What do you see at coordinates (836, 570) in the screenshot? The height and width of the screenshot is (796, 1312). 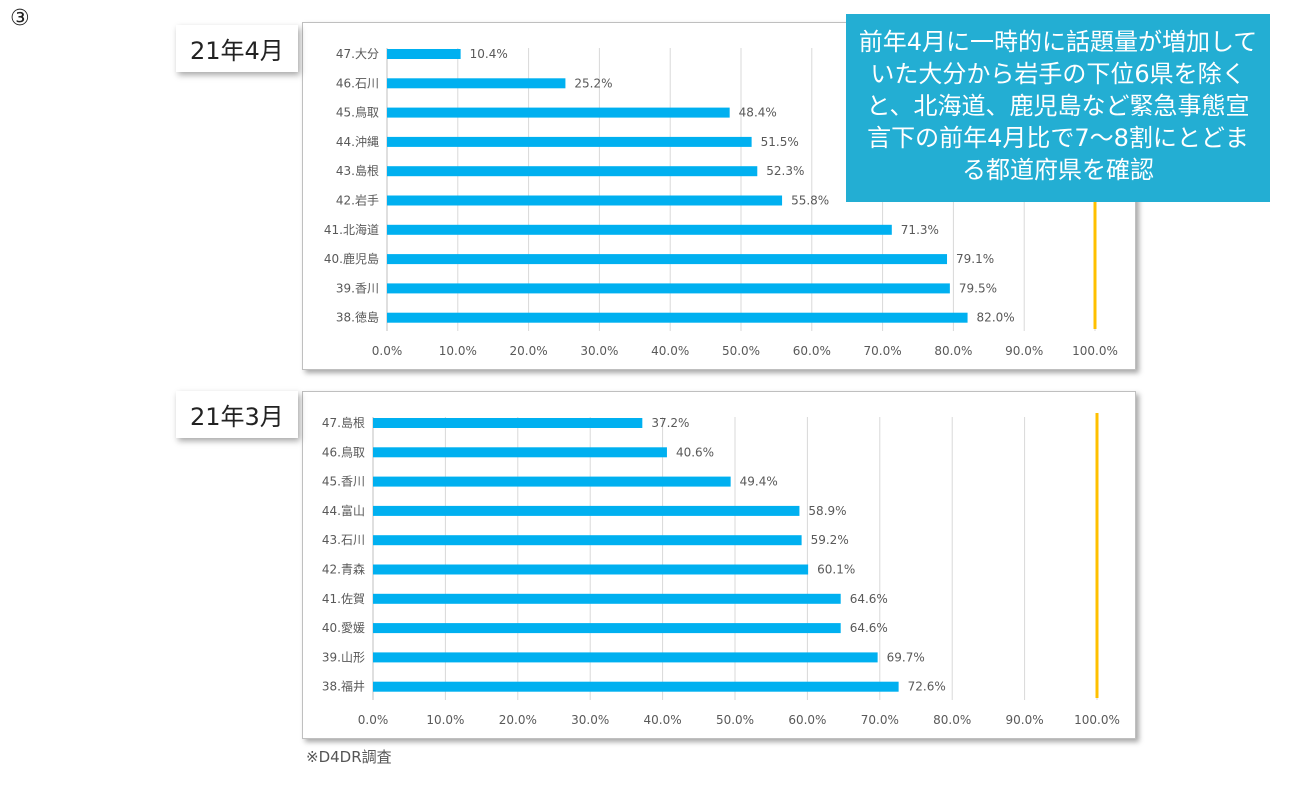 I see `data-label: 60.1%` at bounding box center [836, 570].